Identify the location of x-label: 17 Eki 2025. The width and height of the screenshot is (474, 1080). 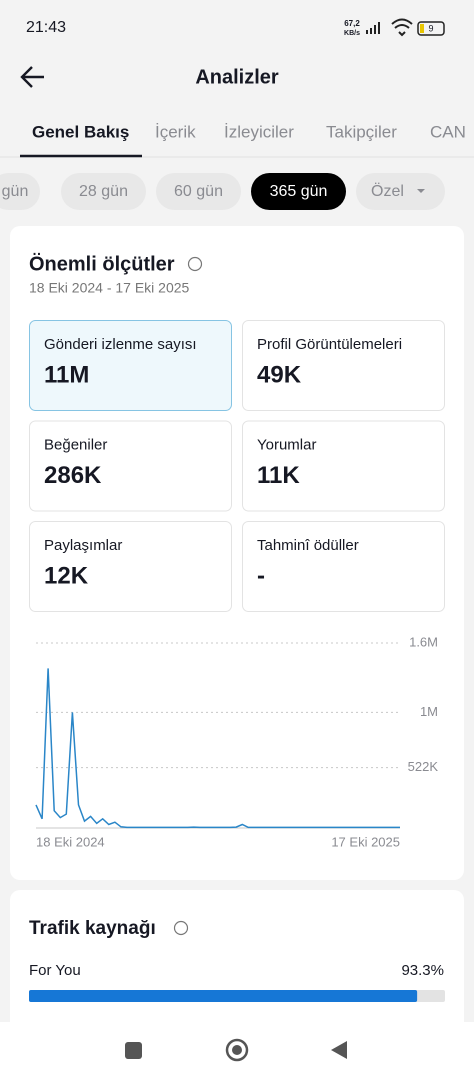
(365, 841).